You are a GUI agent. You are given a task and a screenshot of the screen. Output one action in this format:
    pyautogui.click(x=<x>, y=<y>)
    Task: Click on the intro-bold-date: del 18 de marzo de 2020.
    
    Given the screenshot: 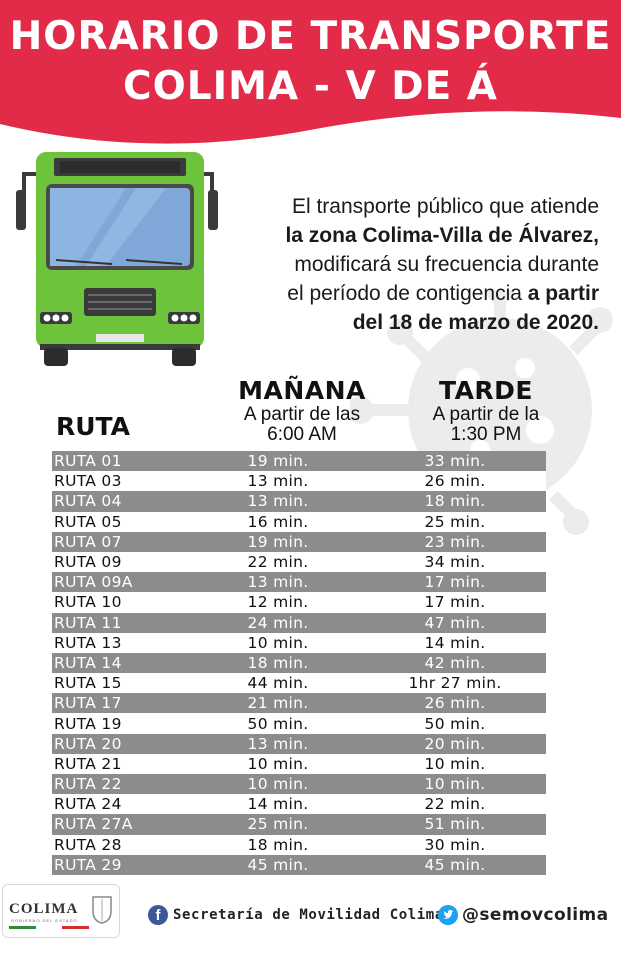 What is the action you would take?
    pyautogui.click(x=475, y=322)
    